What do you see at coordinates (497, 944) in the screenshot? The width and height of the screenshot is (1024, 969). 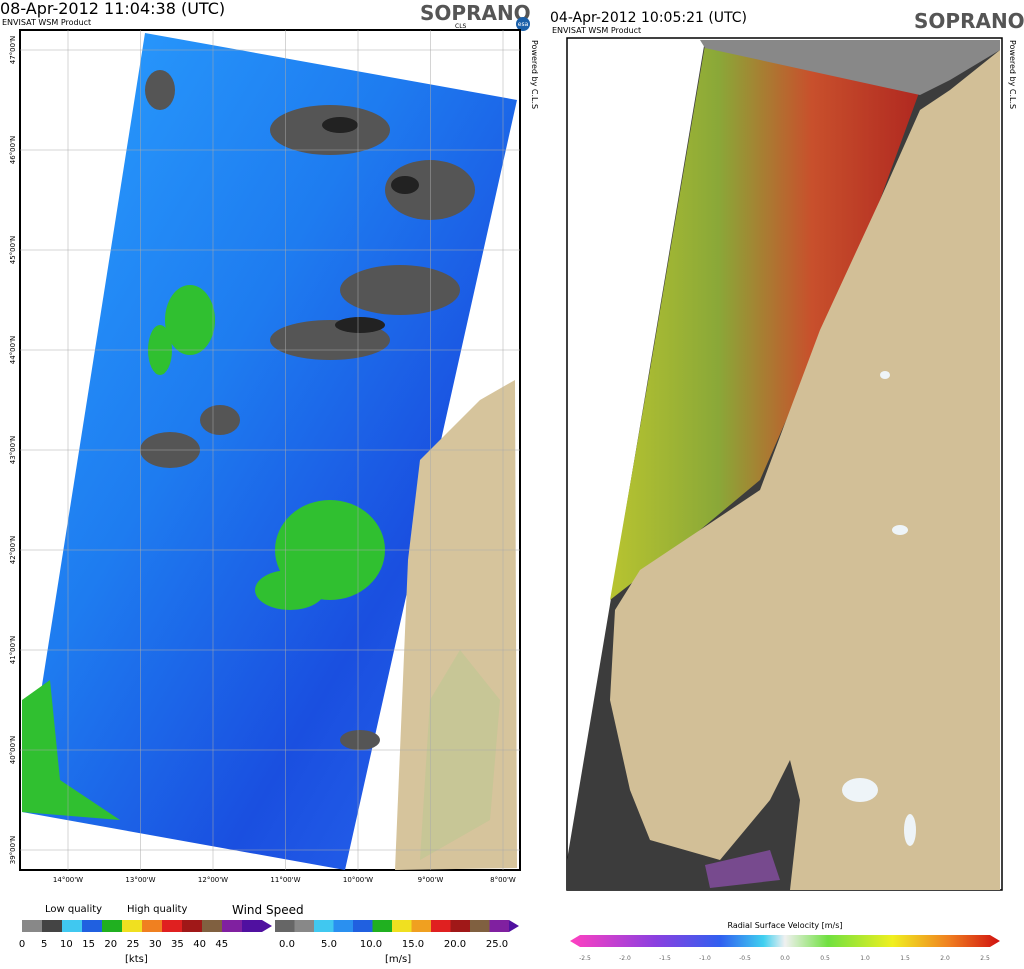 I see `ms-tick: 25.0` at bounding box center [497, 944].